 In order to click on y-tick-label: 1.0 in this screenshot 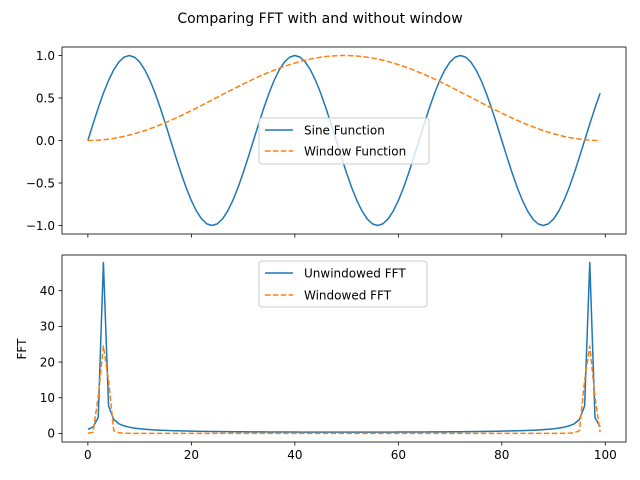, I will do `click(45, 56)`.